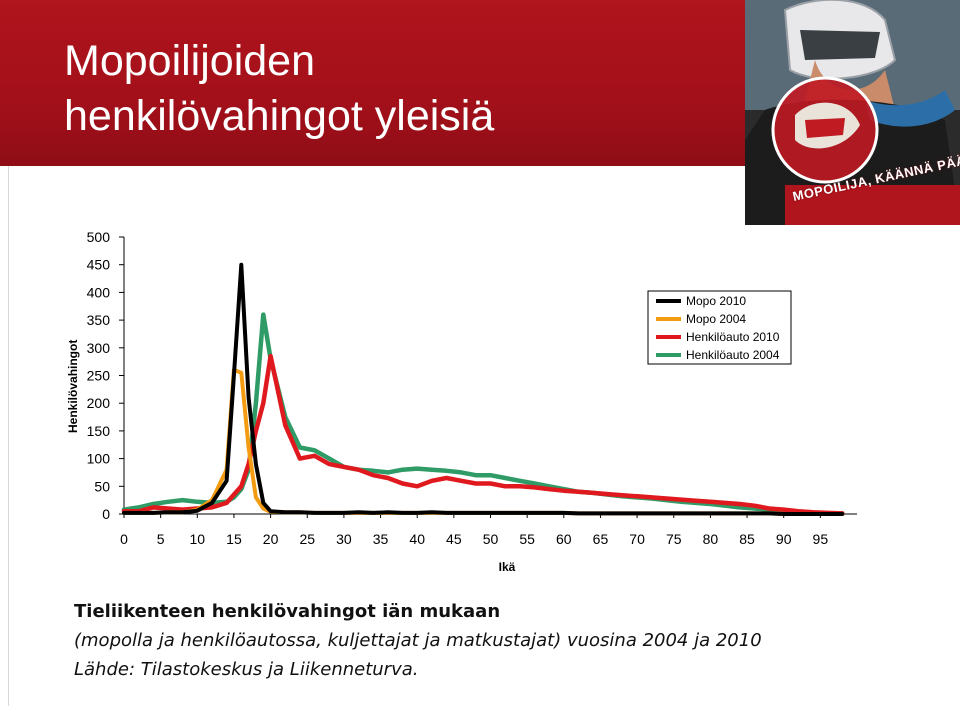 The image size is (960, 716). Describe the element at coordinates (99, 320) in the screenshot. I see `y-tick-label: 350` at that location.